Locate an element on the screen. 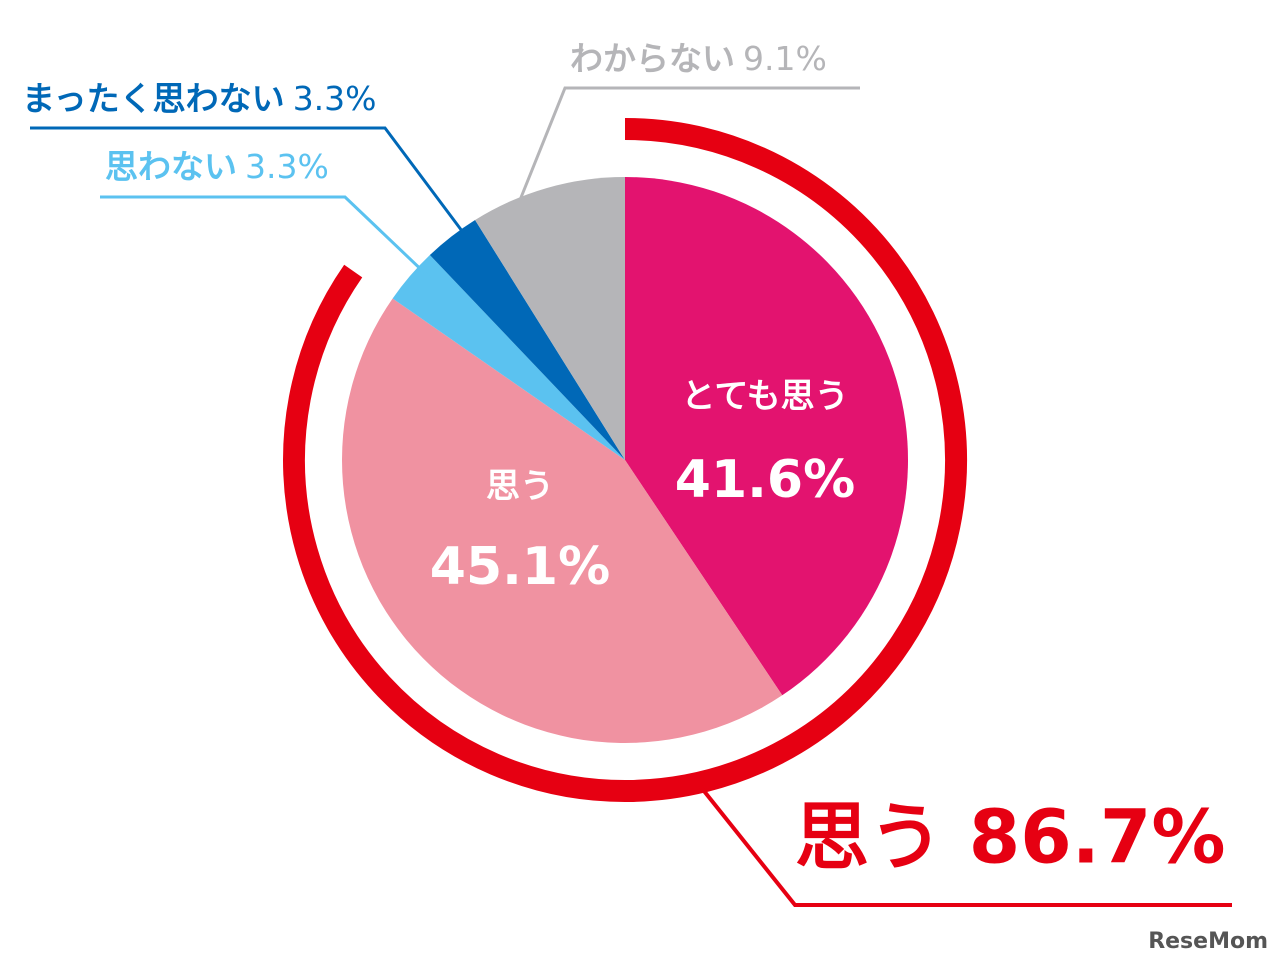 This screenshot has width=1280, height=963. slice-label: 思う is located at coordinates (520, 487).